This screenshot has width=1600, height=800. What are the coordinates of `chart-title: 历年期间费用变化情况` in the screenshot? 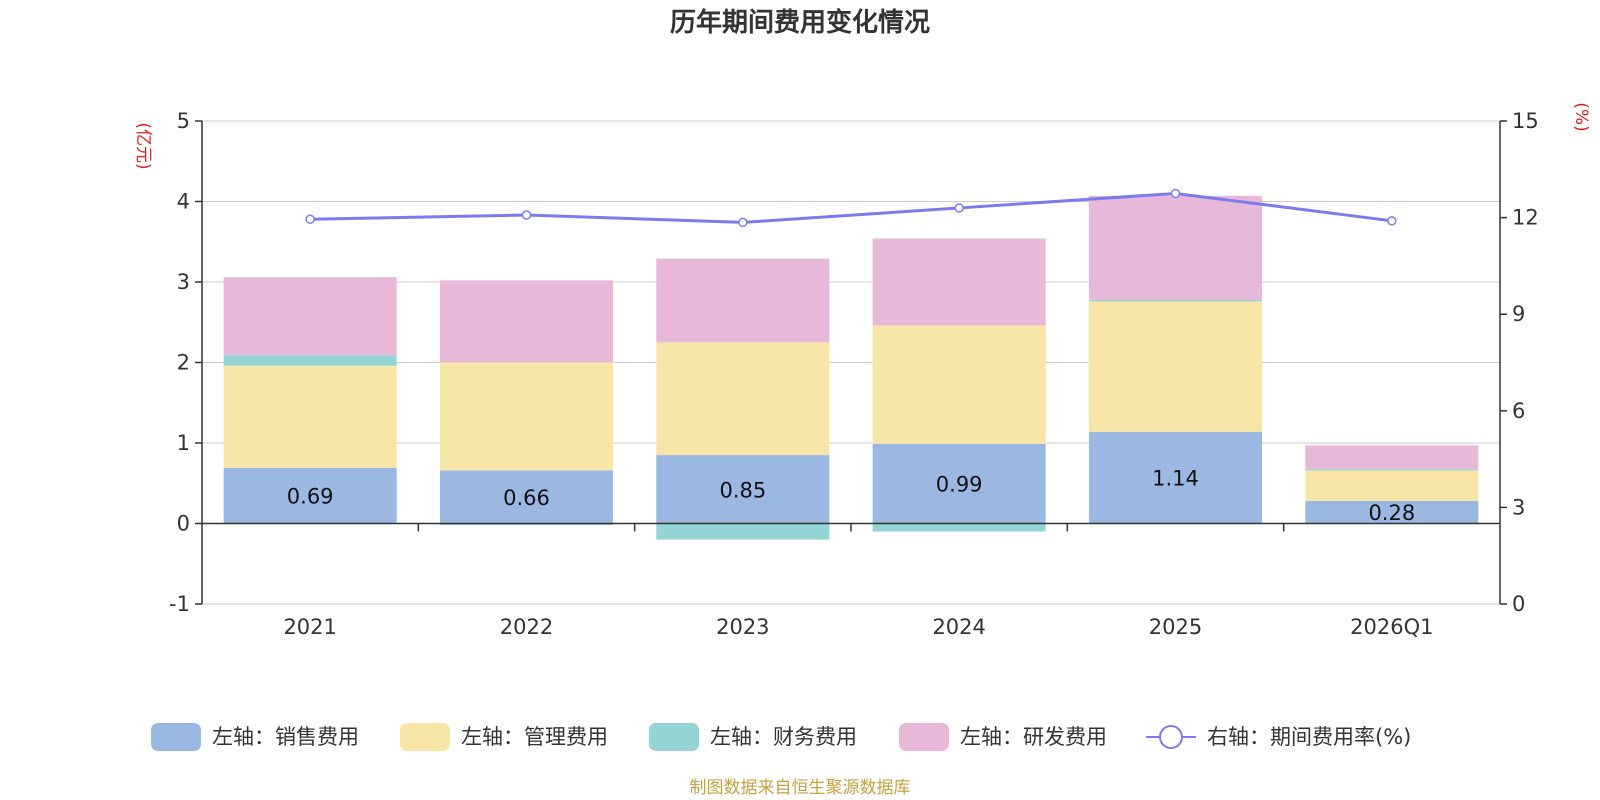 It's located at (800, 22).